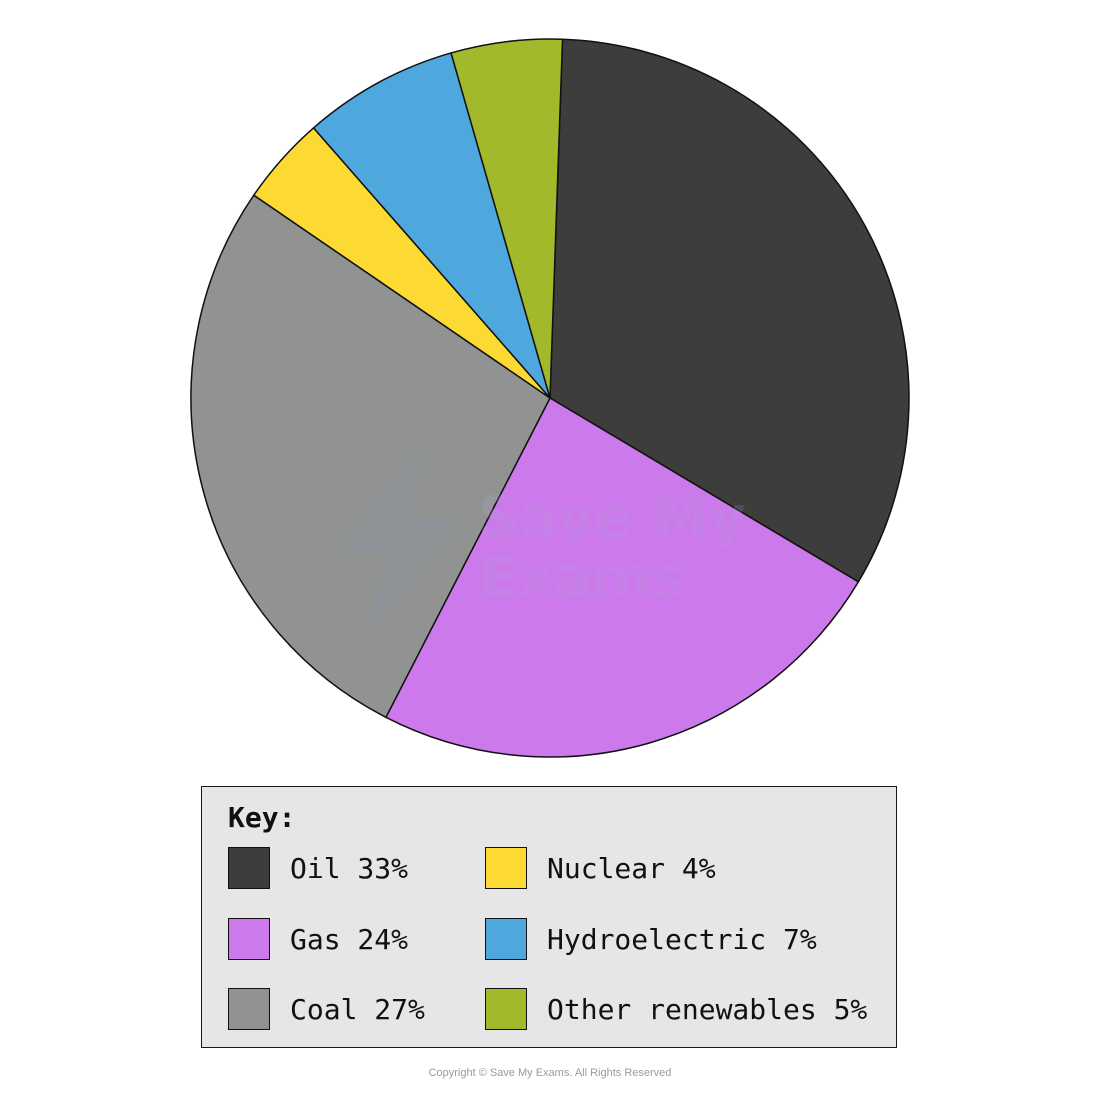 The image size is (1100, 1094). I want to click on legend-label: Coal 27%, so click(357, 1009).